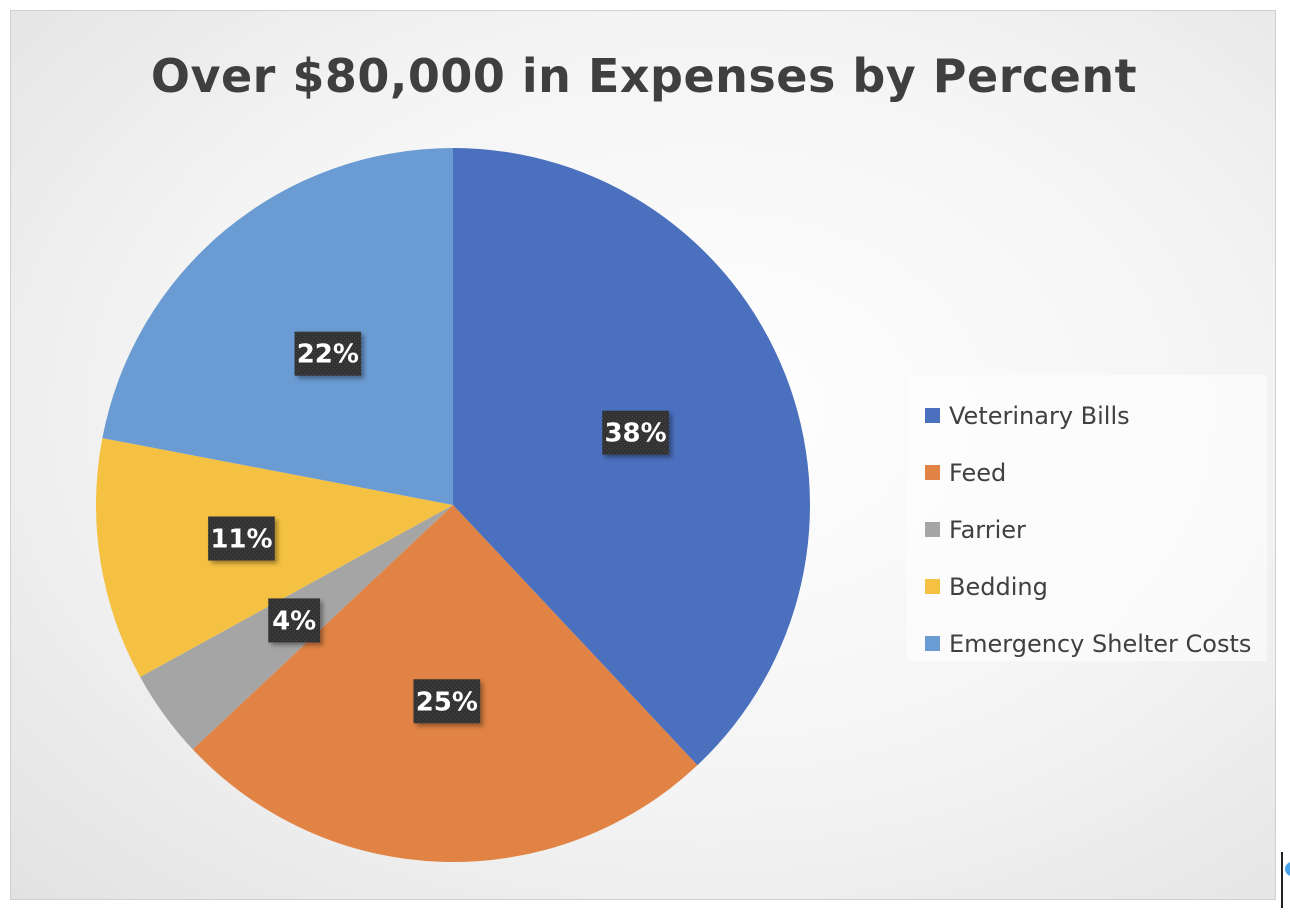 The image size is (1290, 912). I want to click on data-label-text: 25%, so click(447, 702).